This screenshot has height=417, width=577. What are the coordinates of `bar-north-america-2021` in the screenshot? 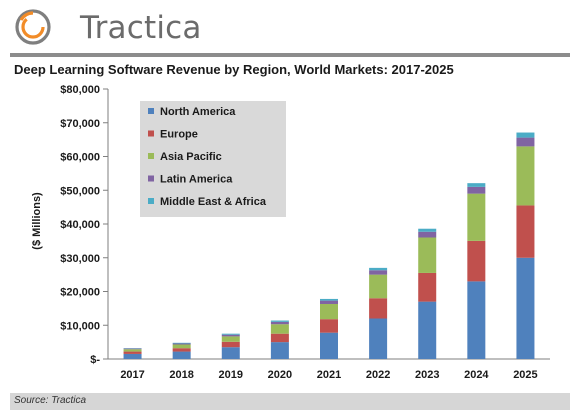 It's located at (329, 345).